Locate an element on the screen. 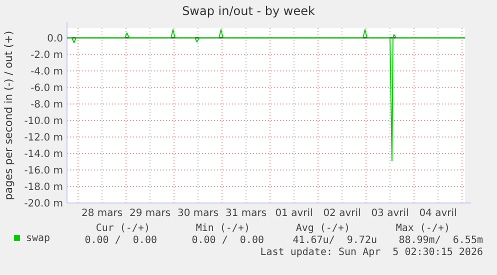  x-tick-label: 03 avril is located at coordinates (390, 213).